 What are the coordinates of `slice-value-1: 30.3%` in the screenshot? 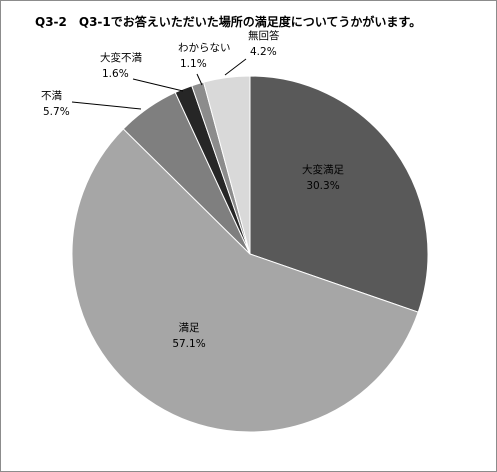 It's located at (322, 186).